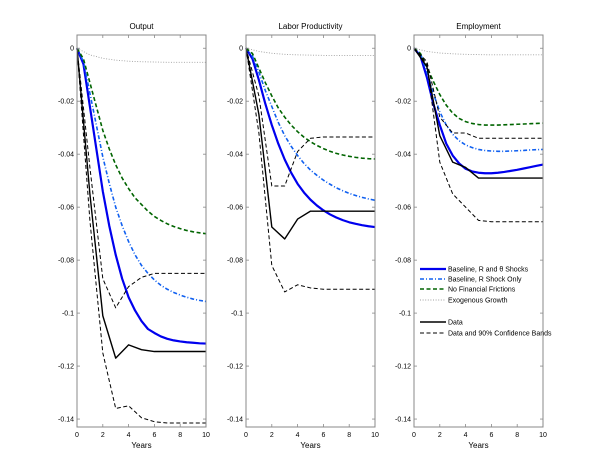 The height and width of the screenshot is (470, 600). What do you see at coordinates (310, 26) in the screenshot?
I see `panel-title: Labor Productivity` at bounding box center [310, 26].